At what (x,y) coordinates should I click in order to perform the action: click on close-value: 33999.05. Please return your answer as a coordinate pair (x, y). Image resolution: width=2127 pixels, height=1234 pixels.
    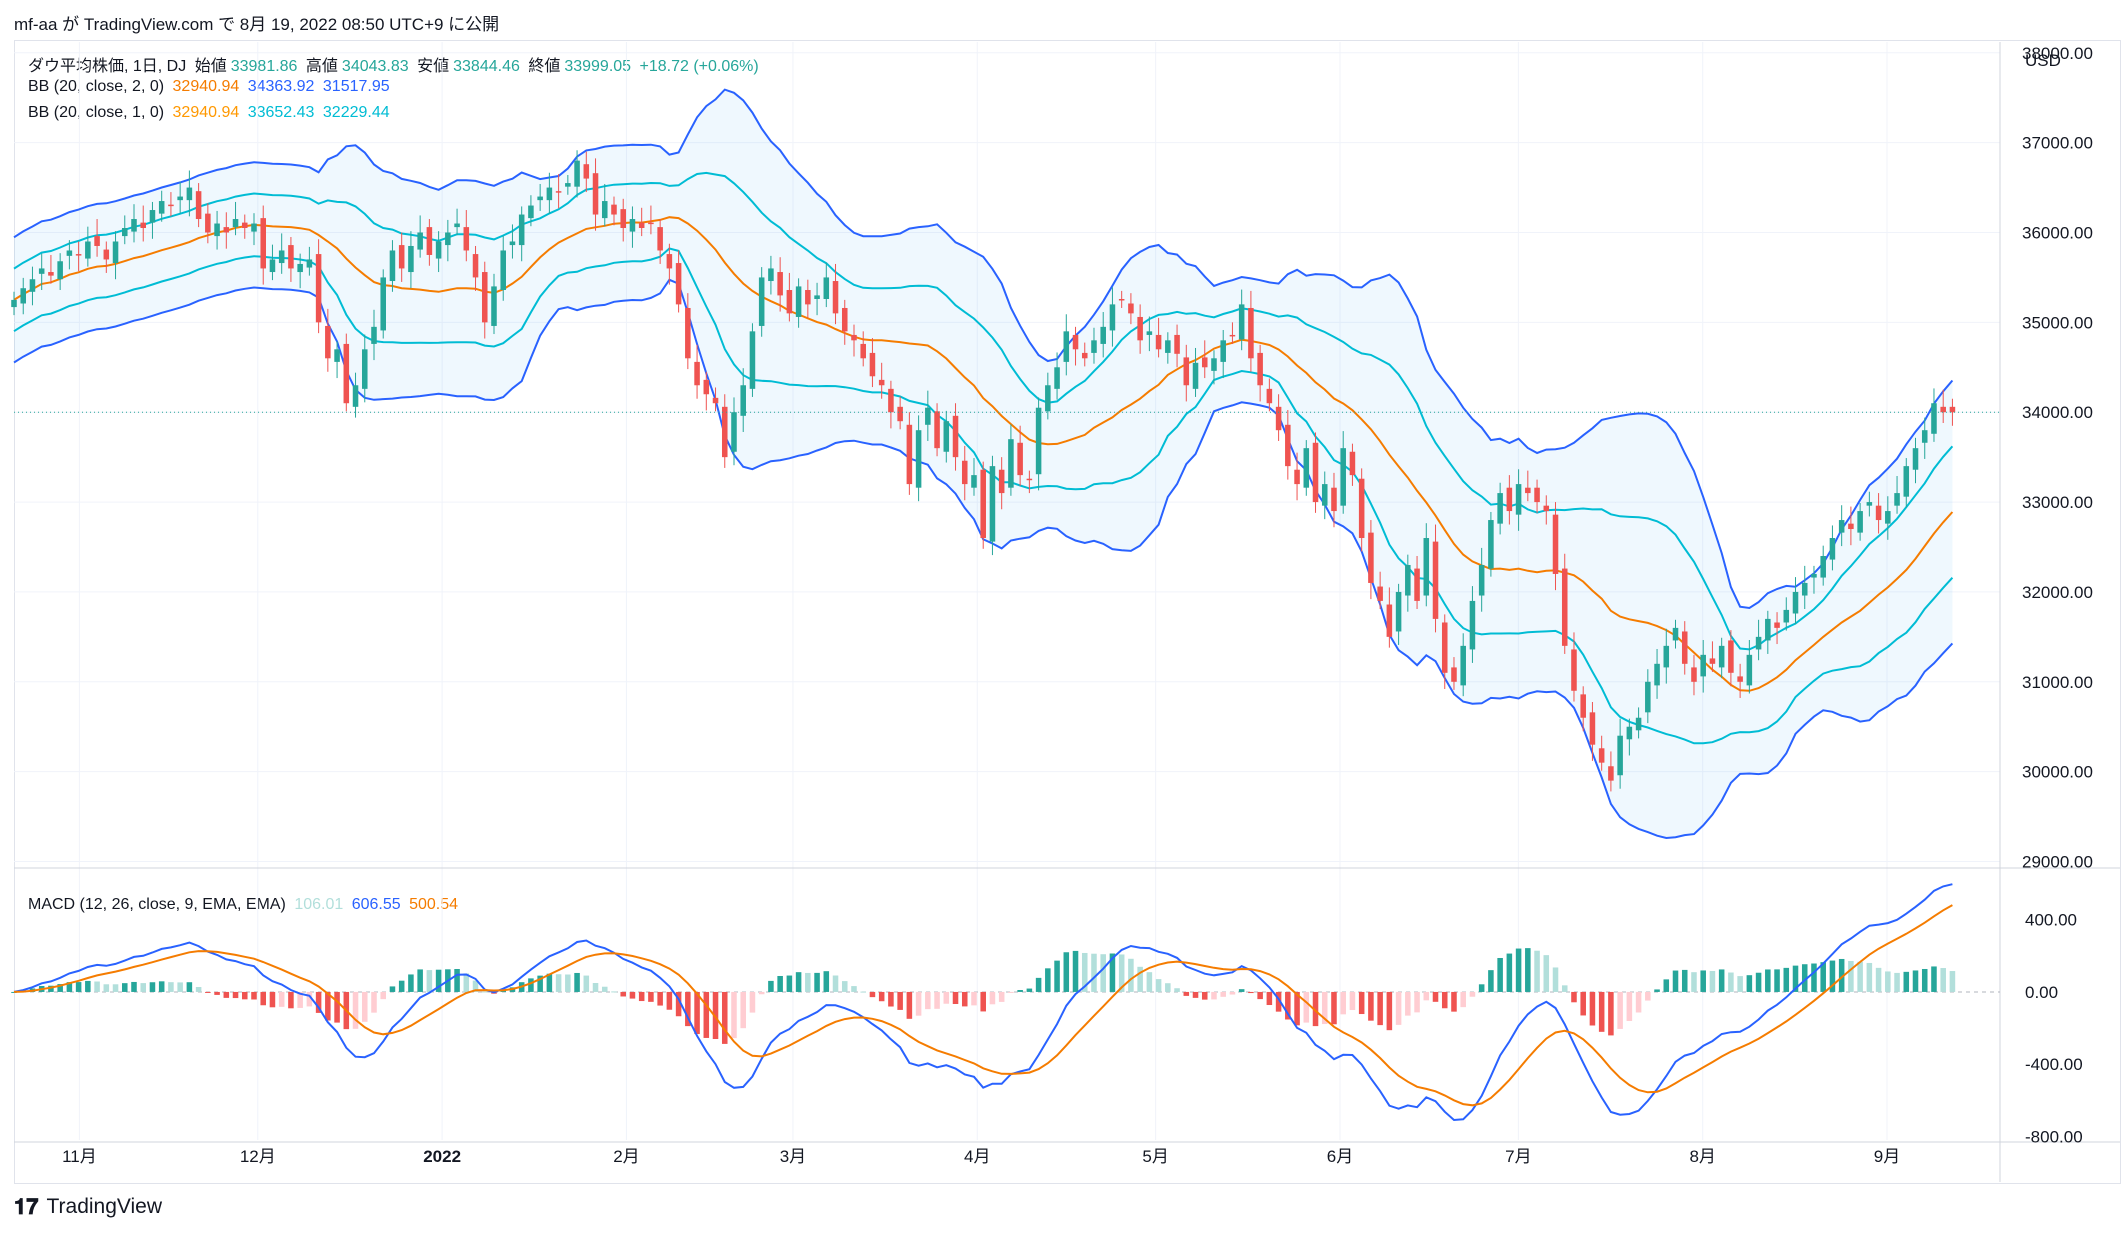
    Looking at the image, I should click on (598, 66).